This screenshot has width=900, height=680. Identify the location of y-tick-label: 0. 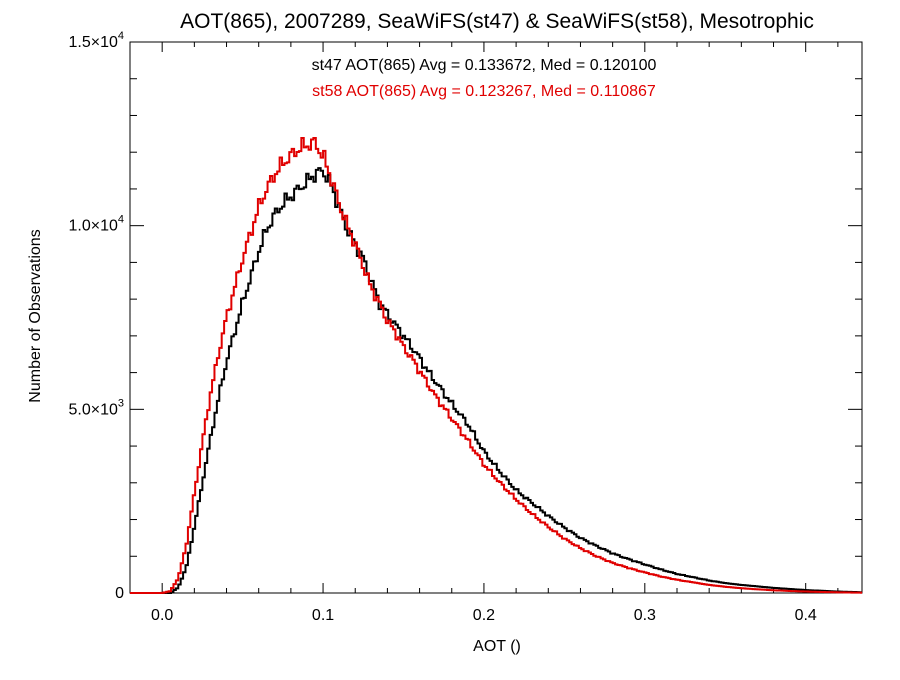
(119, 593).